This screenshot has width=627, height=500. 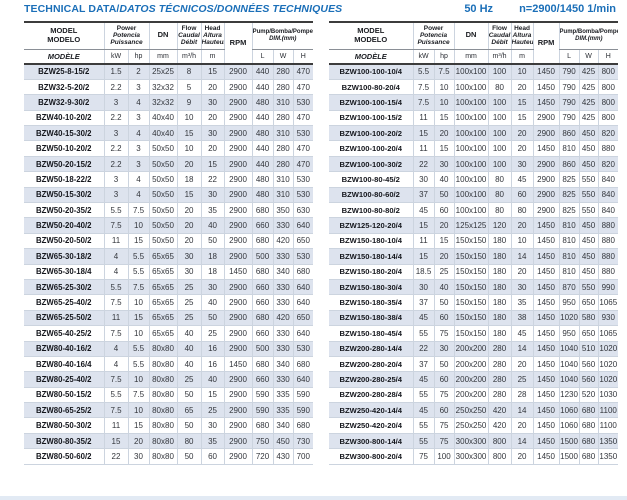 What do you see at coordinates (303, 241) in the screenshot?
I see `value-cell: 650` at bounding box center [303, 241].